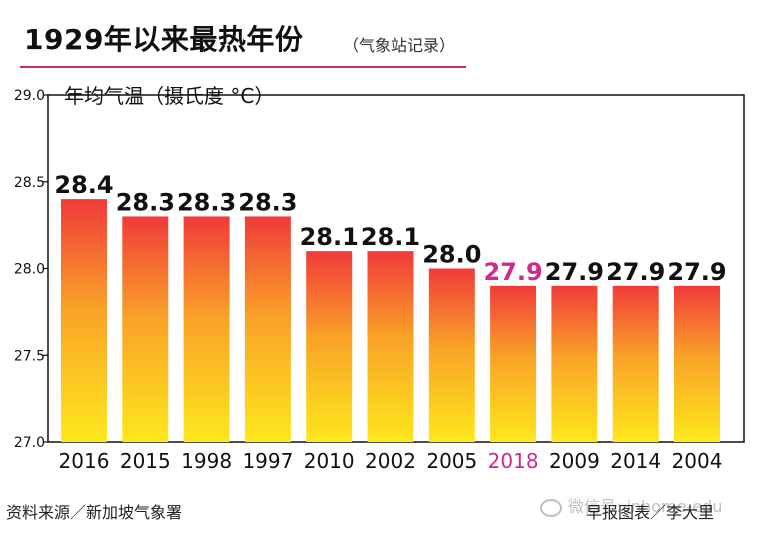 This screenshot has height=534, width=757. Describe the element at coordinates (29, 96) in the screenshot. I see `y-tick-label: 29.0` at that location.